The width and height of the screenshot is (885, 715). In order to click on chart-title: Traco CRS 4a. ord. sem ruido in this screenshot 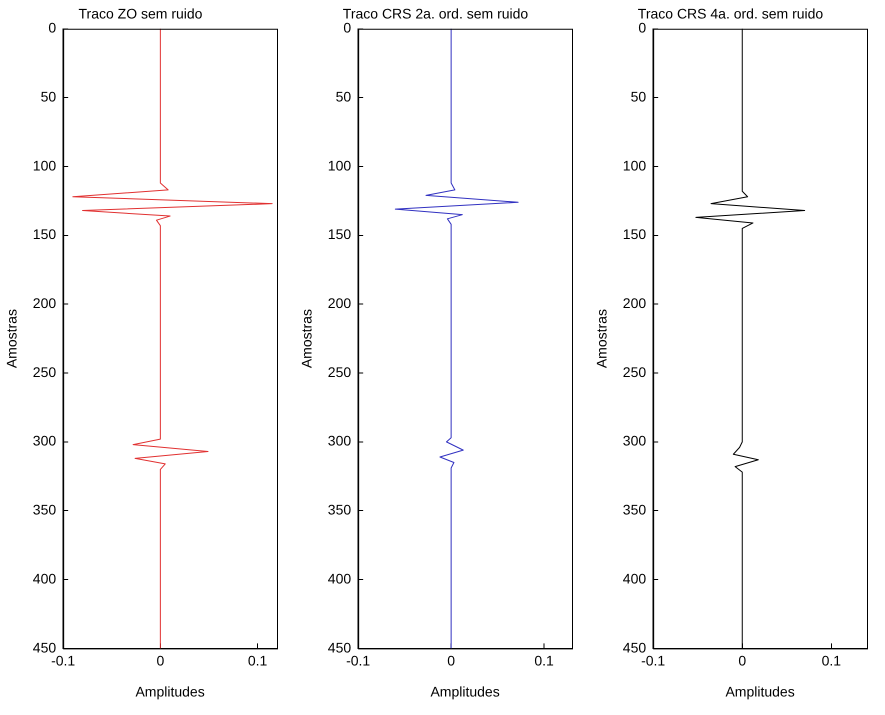, I will do `click(731, 13)`.